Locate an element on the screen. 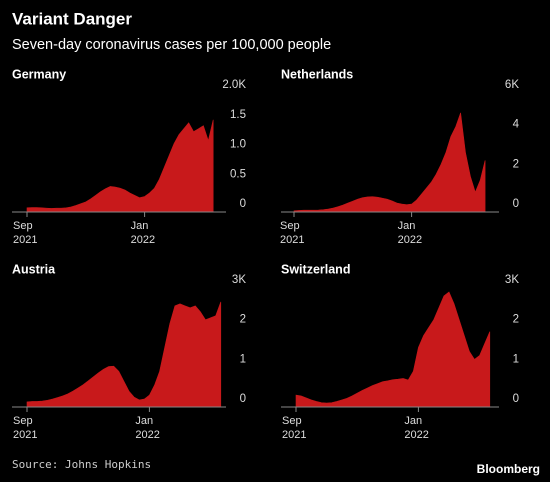  y-tick-label: 6K is located at coordinates (512, 85).